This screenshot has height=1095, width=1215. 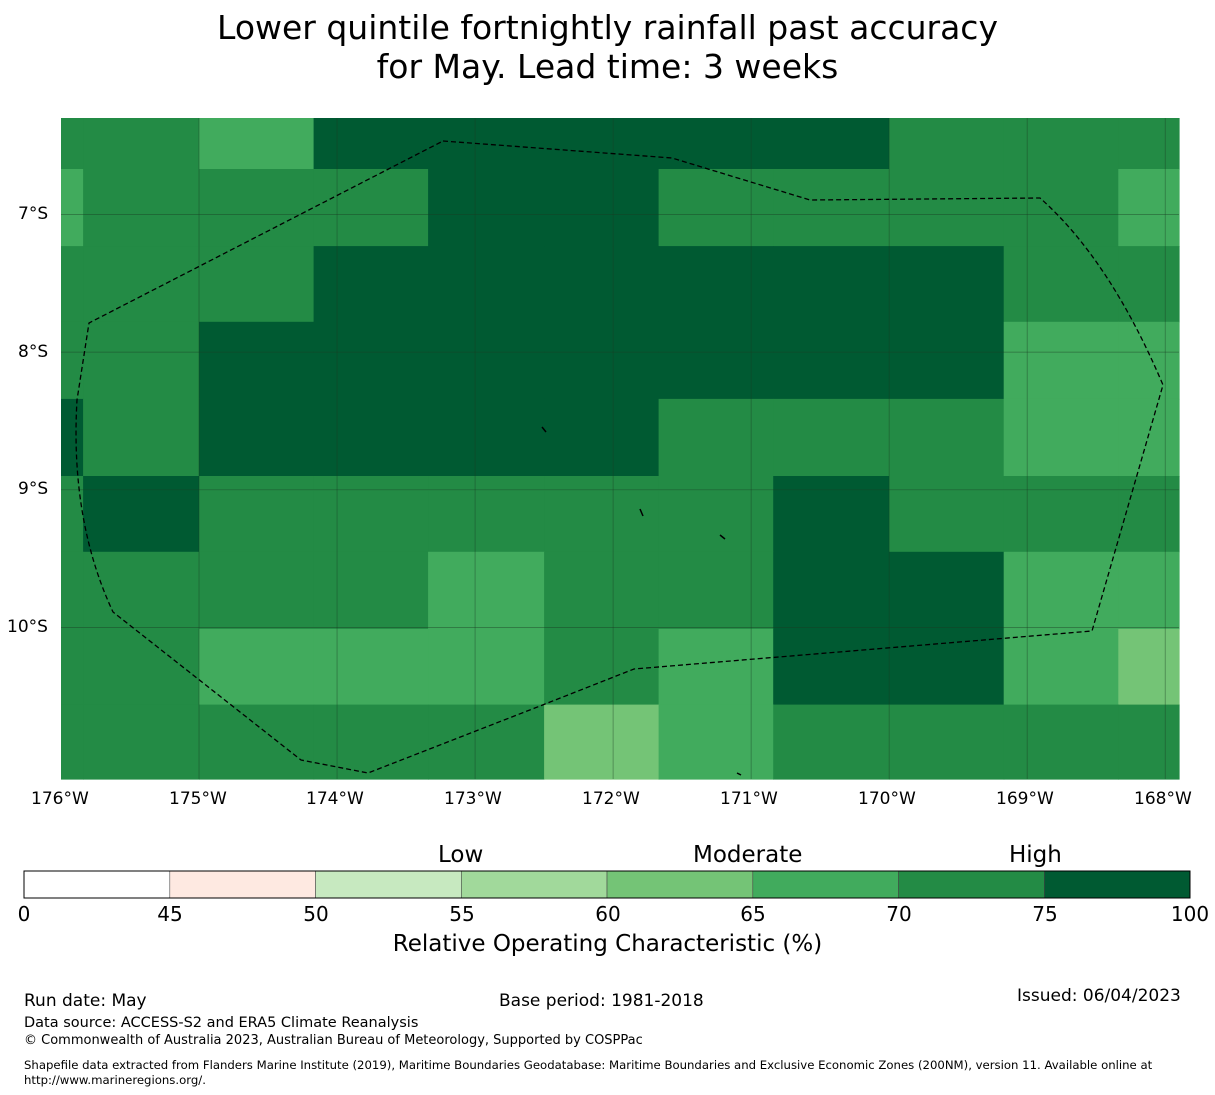 I want to click on colorbar-tick: 65, so click(x=753, y=914).